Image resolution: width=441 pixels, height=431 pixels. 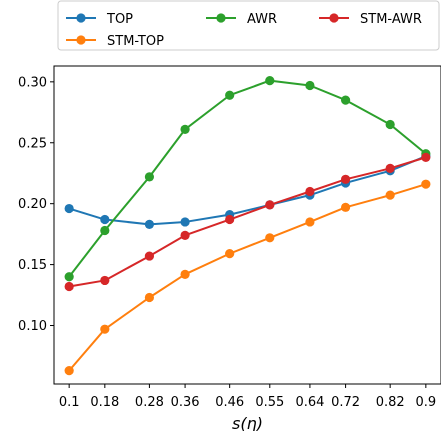 I want to click on x-tick-label: 0.64, so click(x=309, y=402).